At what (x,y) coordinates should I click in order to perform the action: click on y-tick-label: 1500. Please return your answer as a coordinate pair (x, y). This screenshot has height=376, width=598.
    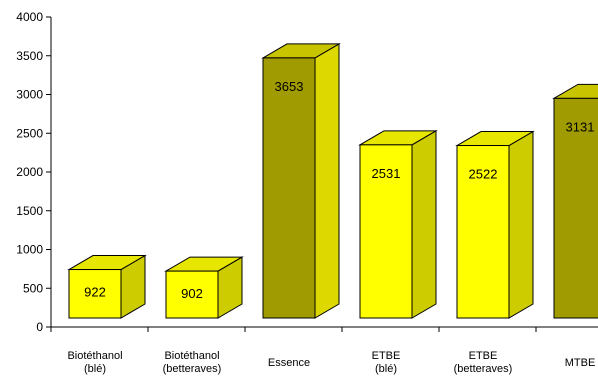
    Looking at the image, I should click on (29, 211).